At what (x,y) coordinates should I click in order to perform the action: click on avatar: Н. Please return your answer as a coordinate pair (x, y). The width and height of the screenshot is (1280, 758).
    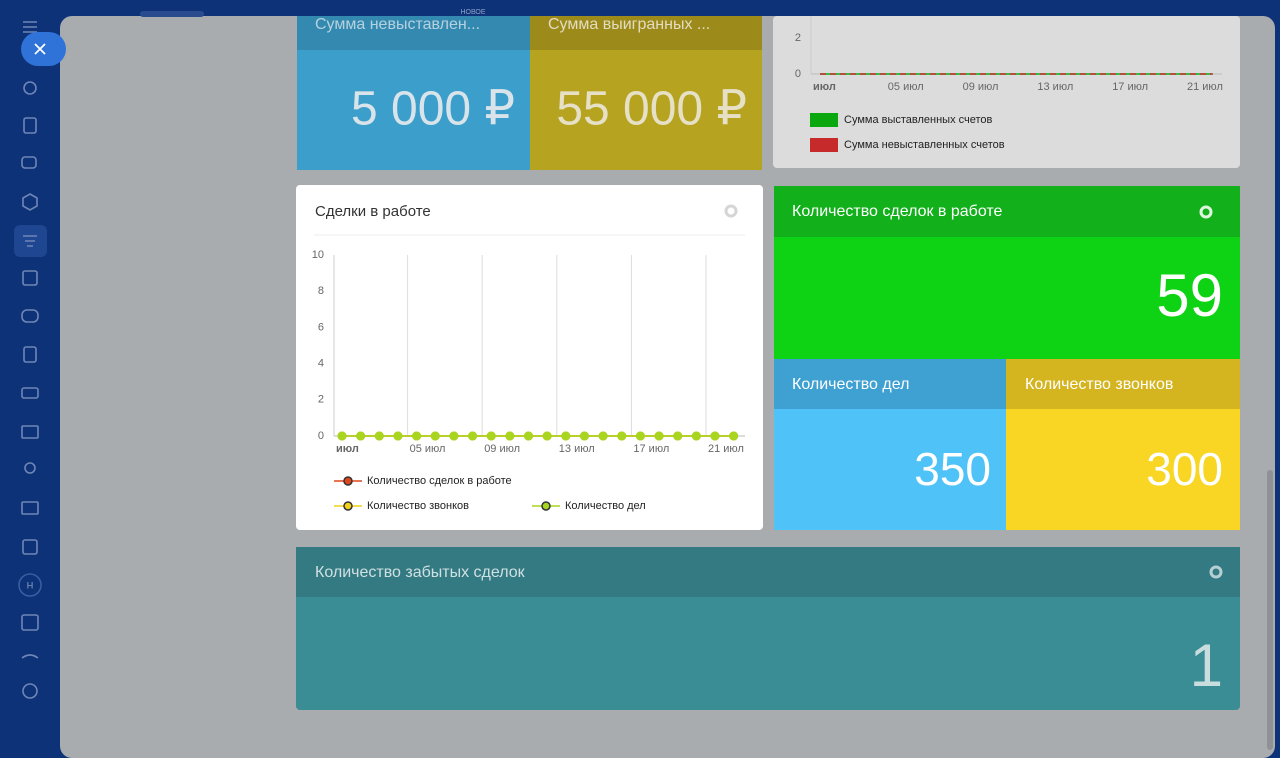
    Looking at the image, I should click on (30, 585).